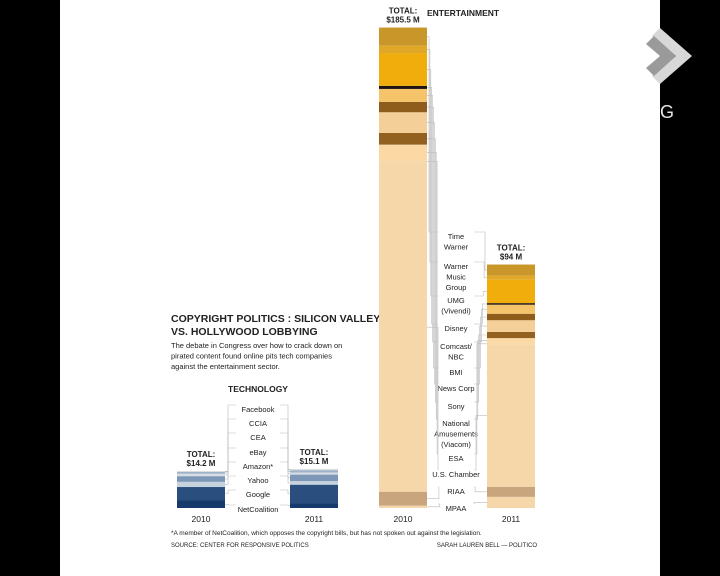  I want to click on entertainment-total-label: $185.5 M, so click(403, 20).